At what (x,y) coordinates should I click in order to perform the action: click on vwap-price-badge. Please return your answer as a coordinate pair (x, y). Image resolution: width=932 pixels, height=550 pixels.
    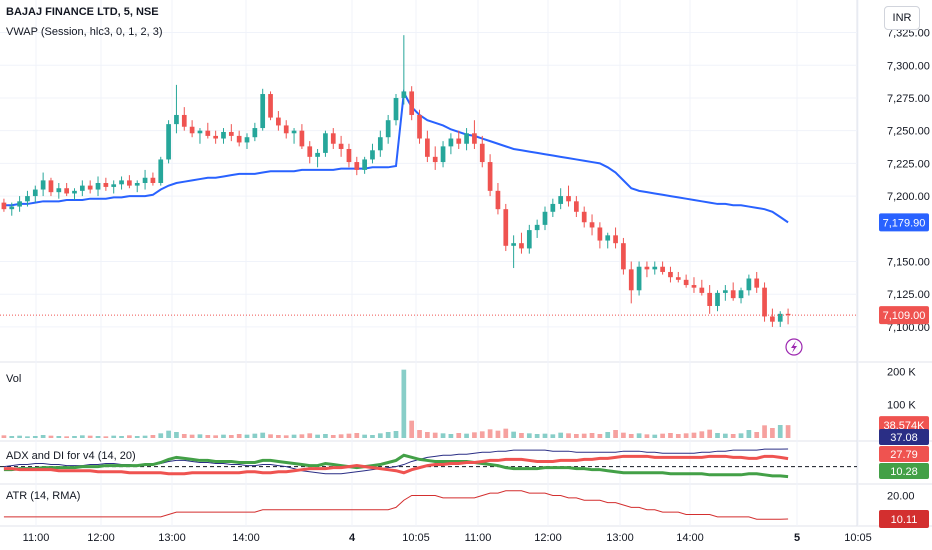
    Looking at the image, I should click on (904, 222).